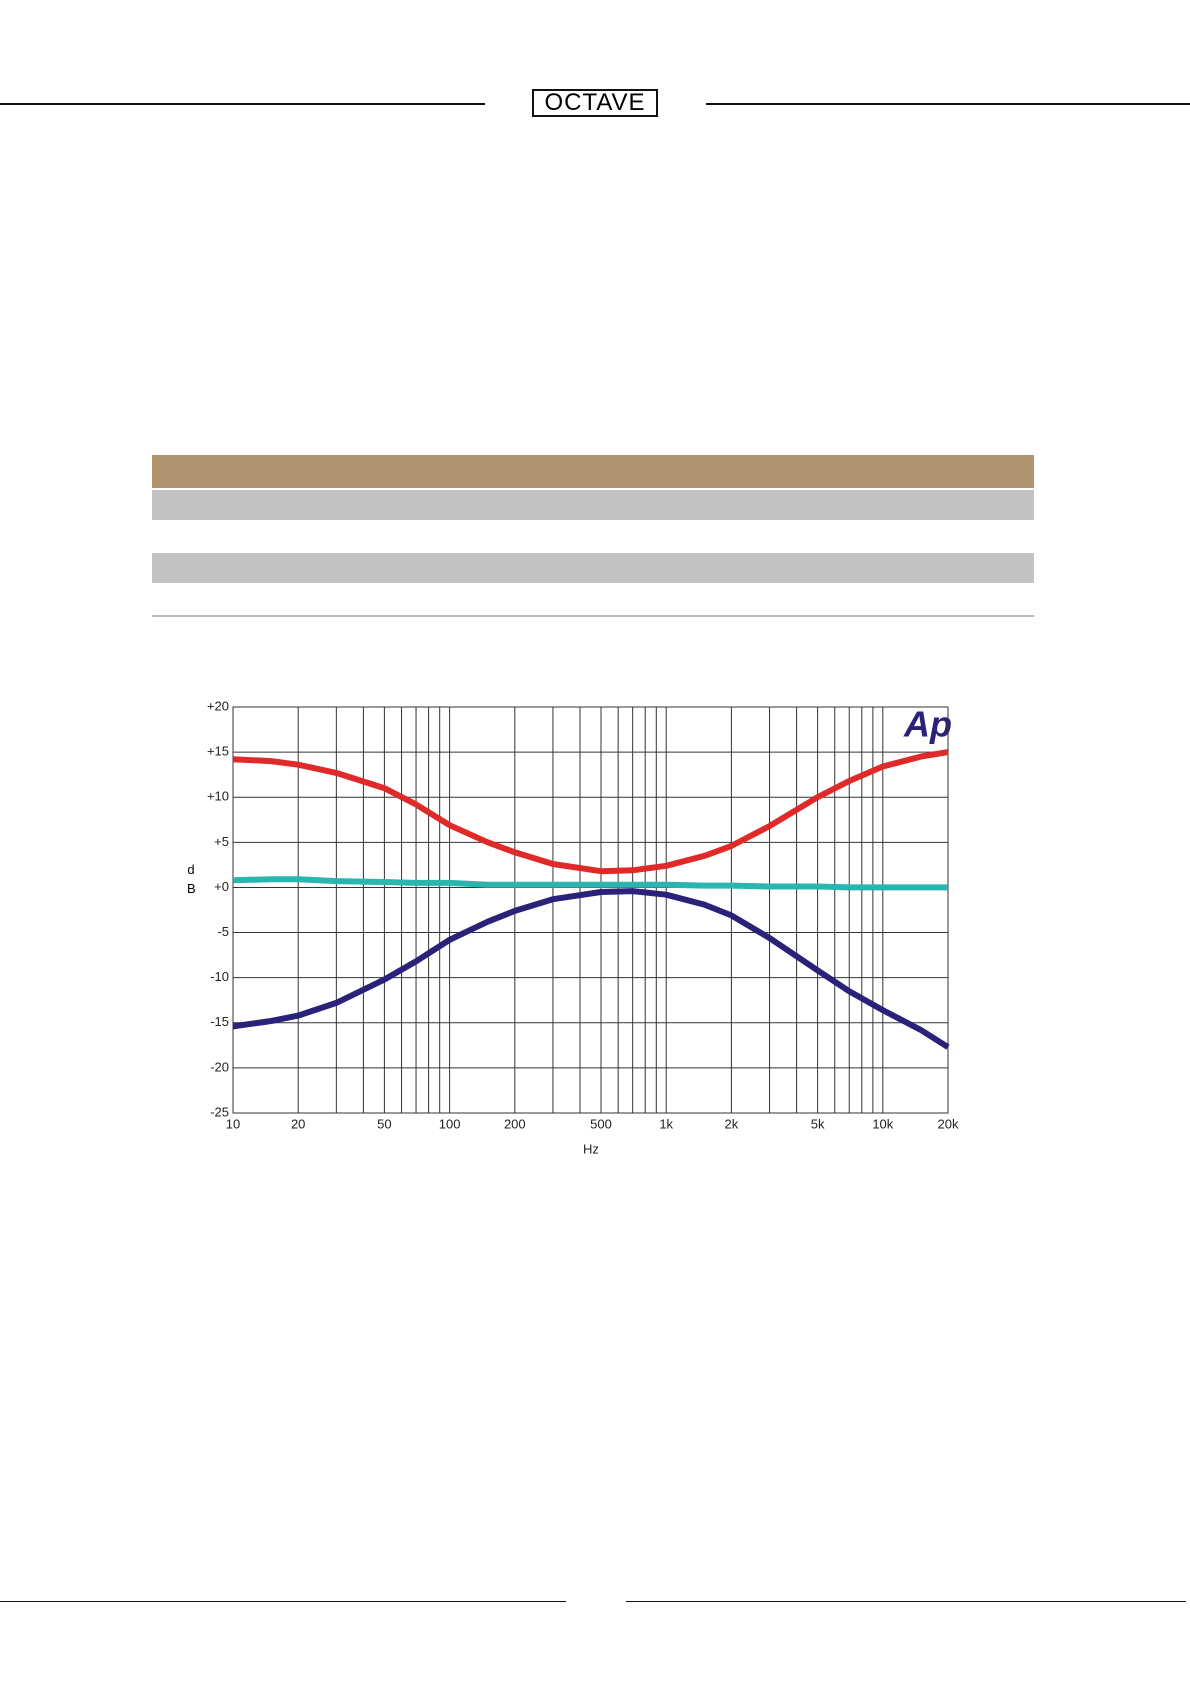 This screenshot has width=1190, height=1684. What do you see at coordinates (219, 1066) in the screenshot?
I see `y-tick-label: -20` at bounding box center [219, 1066].